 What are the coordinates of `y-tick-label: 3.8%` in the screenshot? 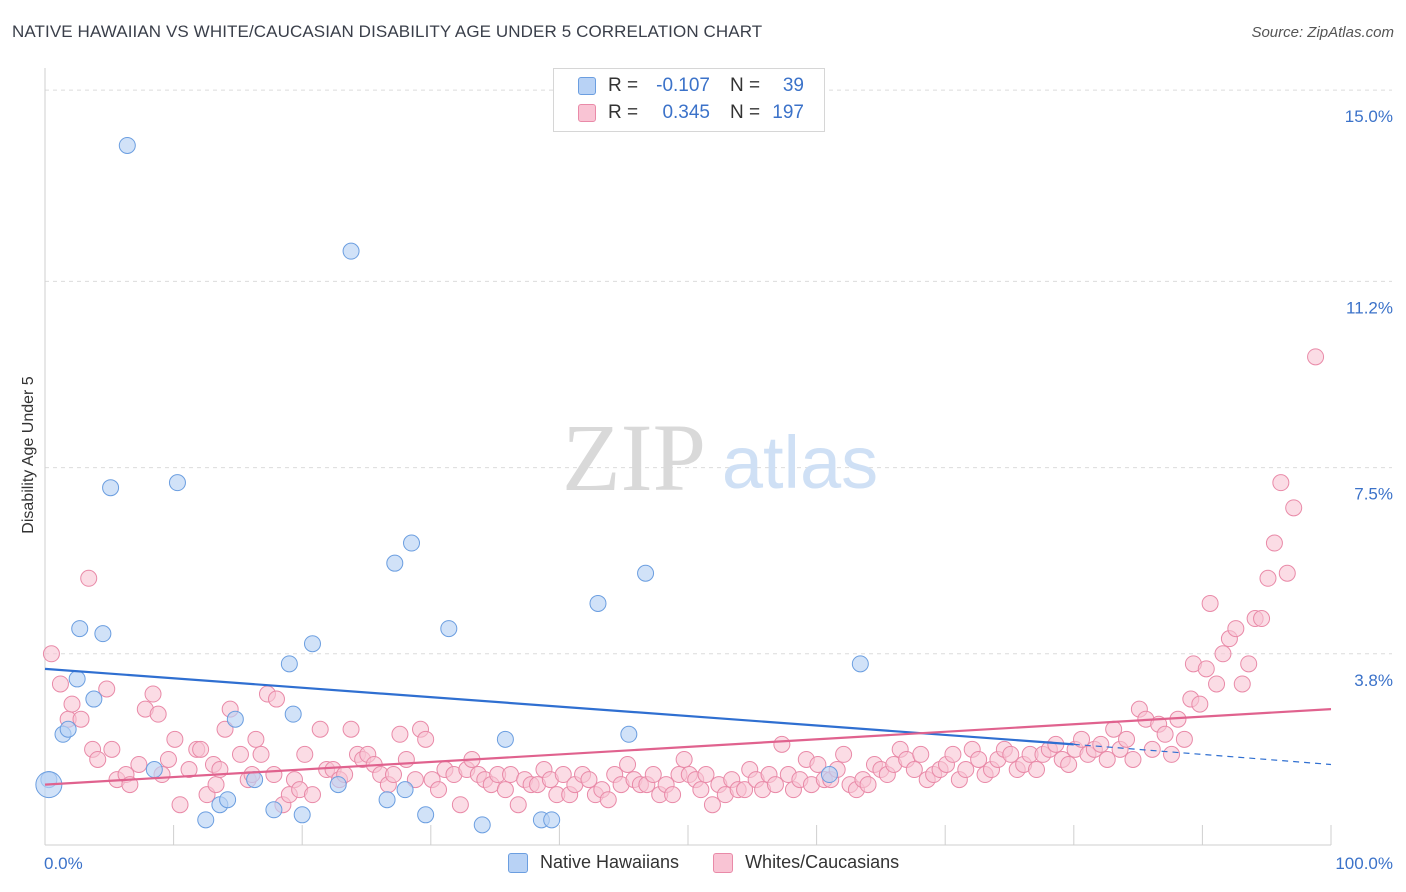 It's located at (1373, 680).